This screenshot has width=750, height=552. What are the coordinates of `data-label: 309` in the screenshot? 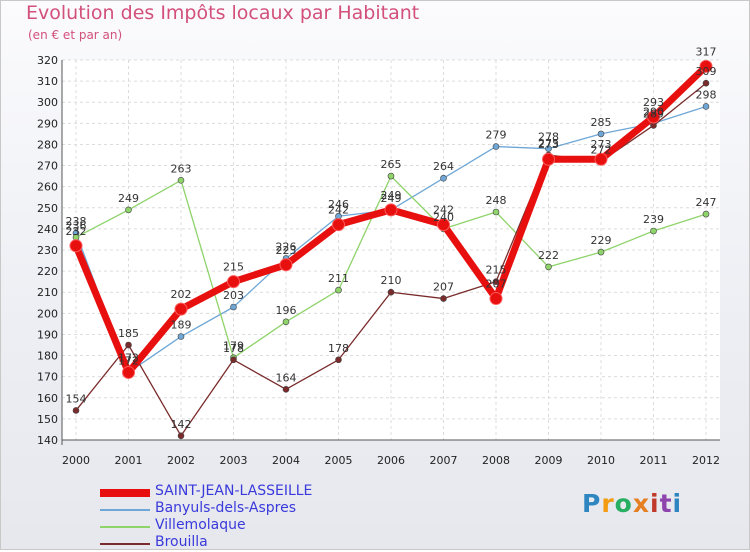 It's located at (706, 71).